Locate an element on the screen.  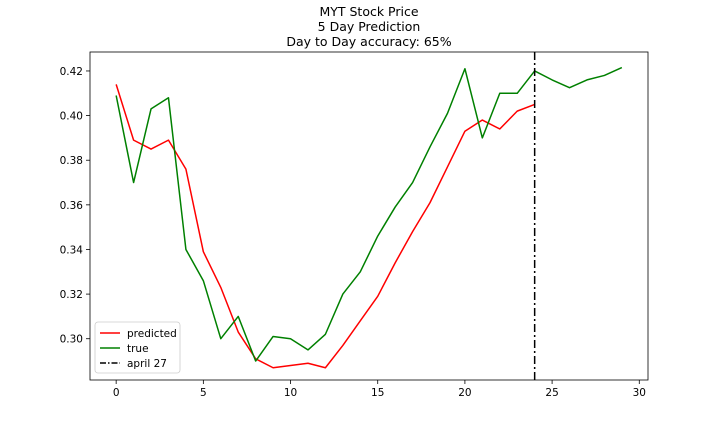
x-tick-label: 20 is located at coordinates (464, 393).